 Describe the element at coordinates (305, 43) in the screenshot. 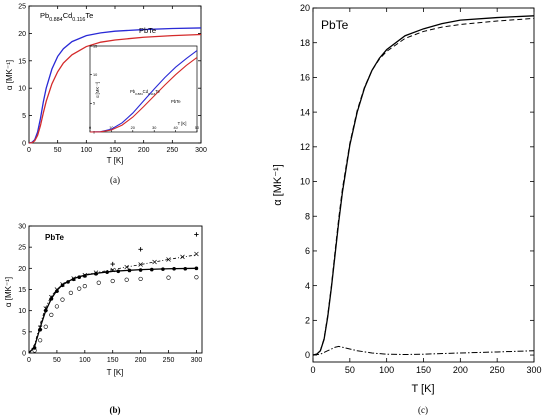

I see `y-tick-label: 18` at that location.